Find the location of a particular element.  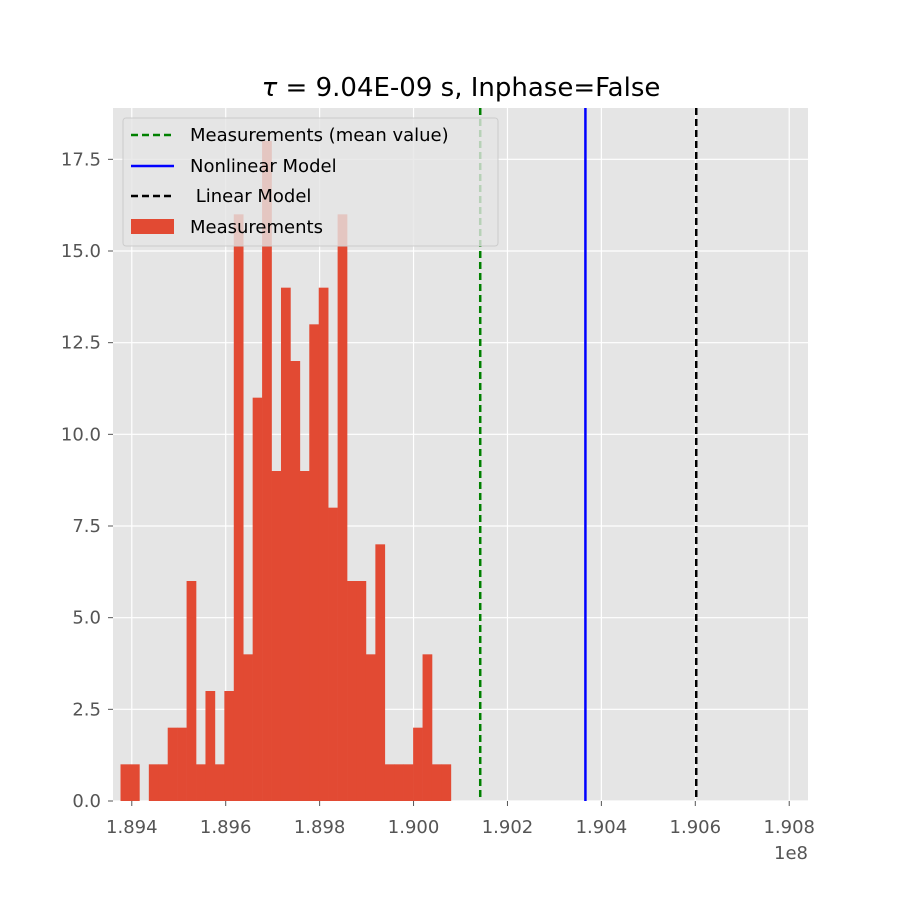

y-tick-label: 10.0 is located at coordinates (81, 434).